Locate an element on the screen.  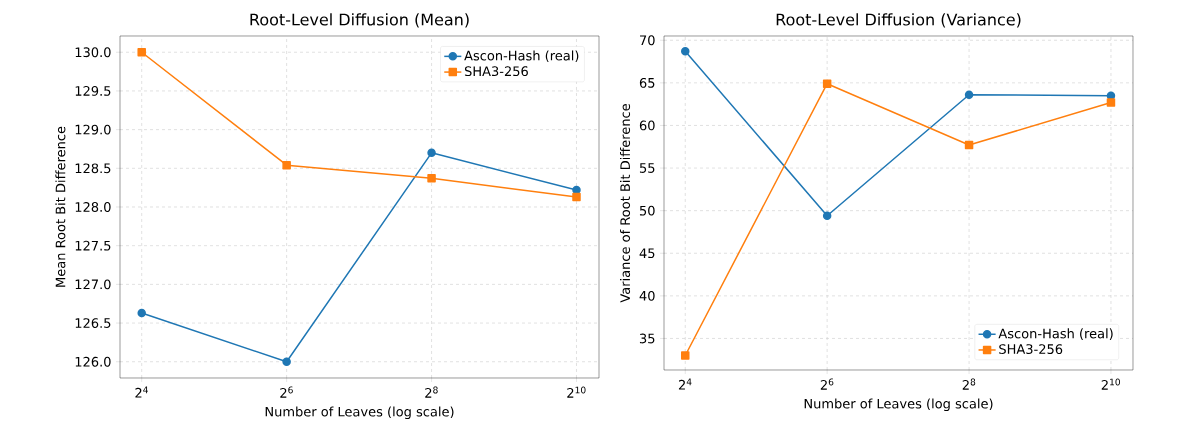
y-tick-label: 128.0 is located at coordinates (93, 207).